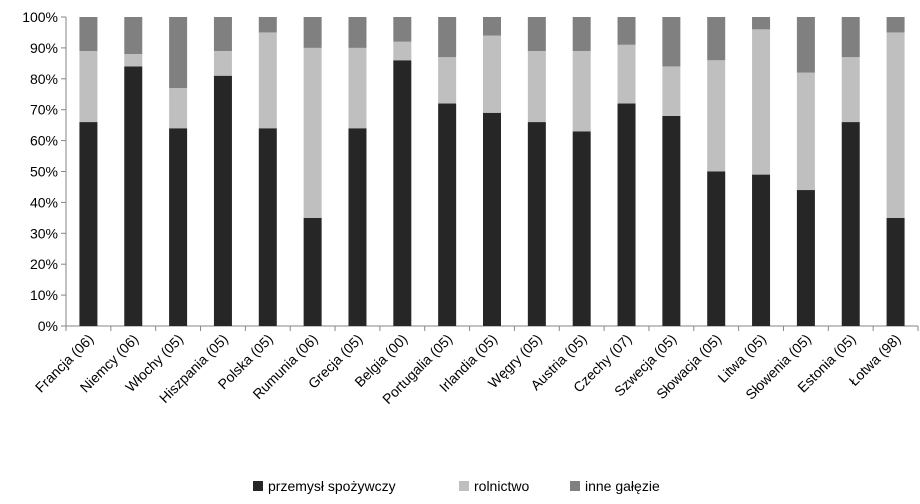 This screenshot has width=920, height=504. I want to click on y-tick-label: 10%, so click(44, 295).